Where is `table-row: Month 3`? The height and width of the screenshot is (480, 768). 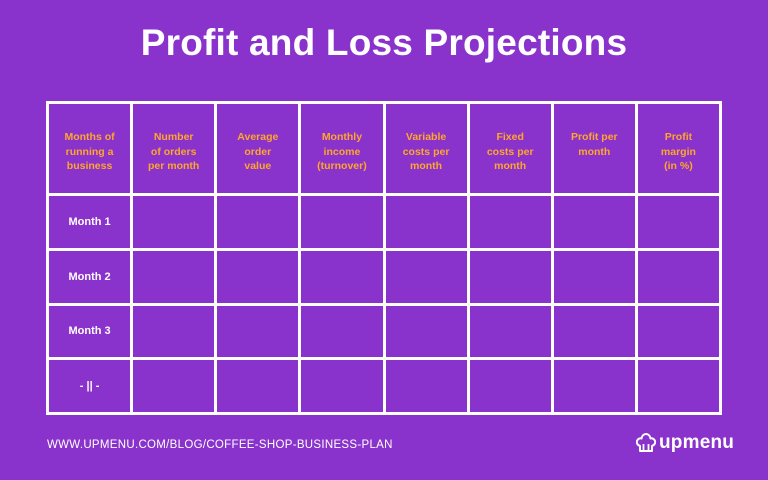
table-row: Month 3 is located at coordinates (384, 331).